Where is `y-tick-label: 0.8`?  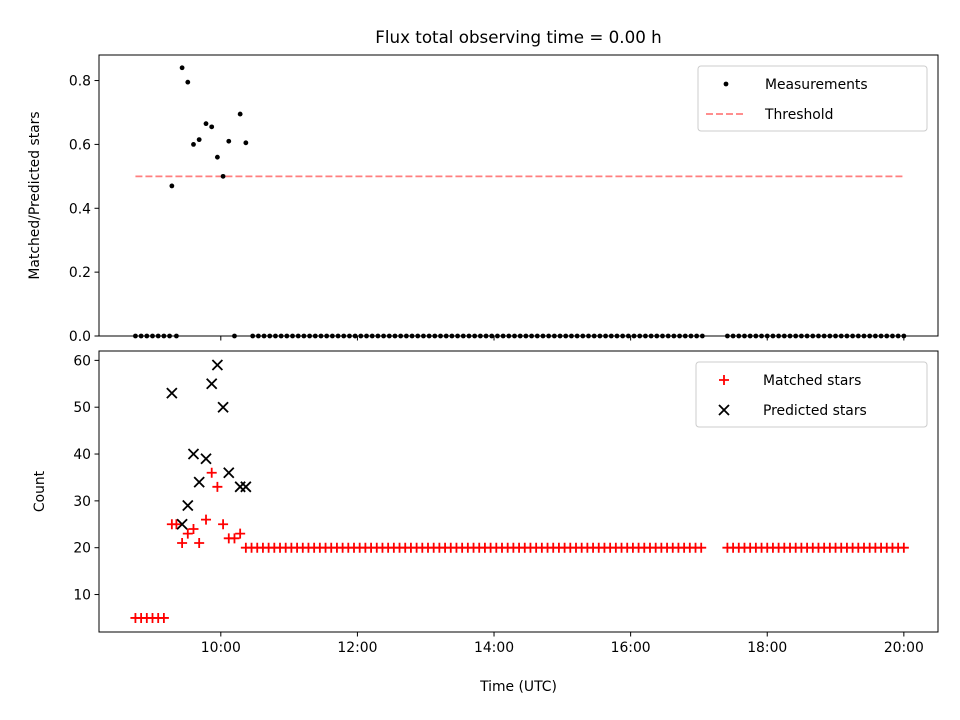 y-tick-label: 0.8 is located at coordinates (80, 82).